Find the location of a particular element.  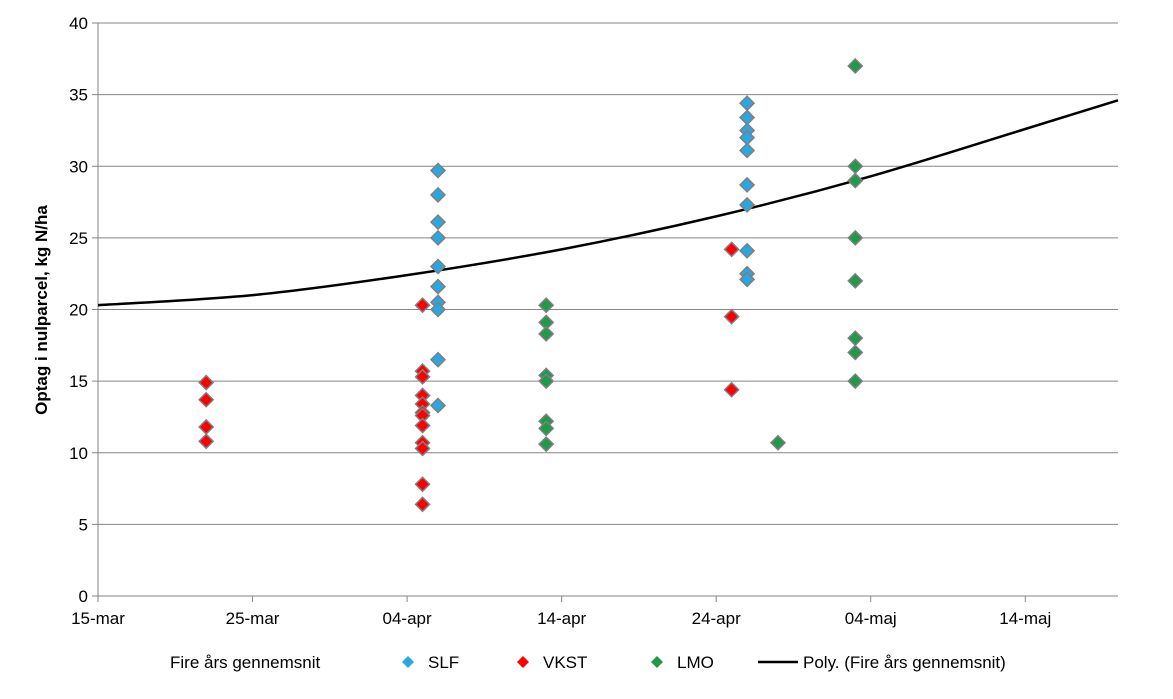

legend-label-slf: SLF is located at coordinates (443, 662).